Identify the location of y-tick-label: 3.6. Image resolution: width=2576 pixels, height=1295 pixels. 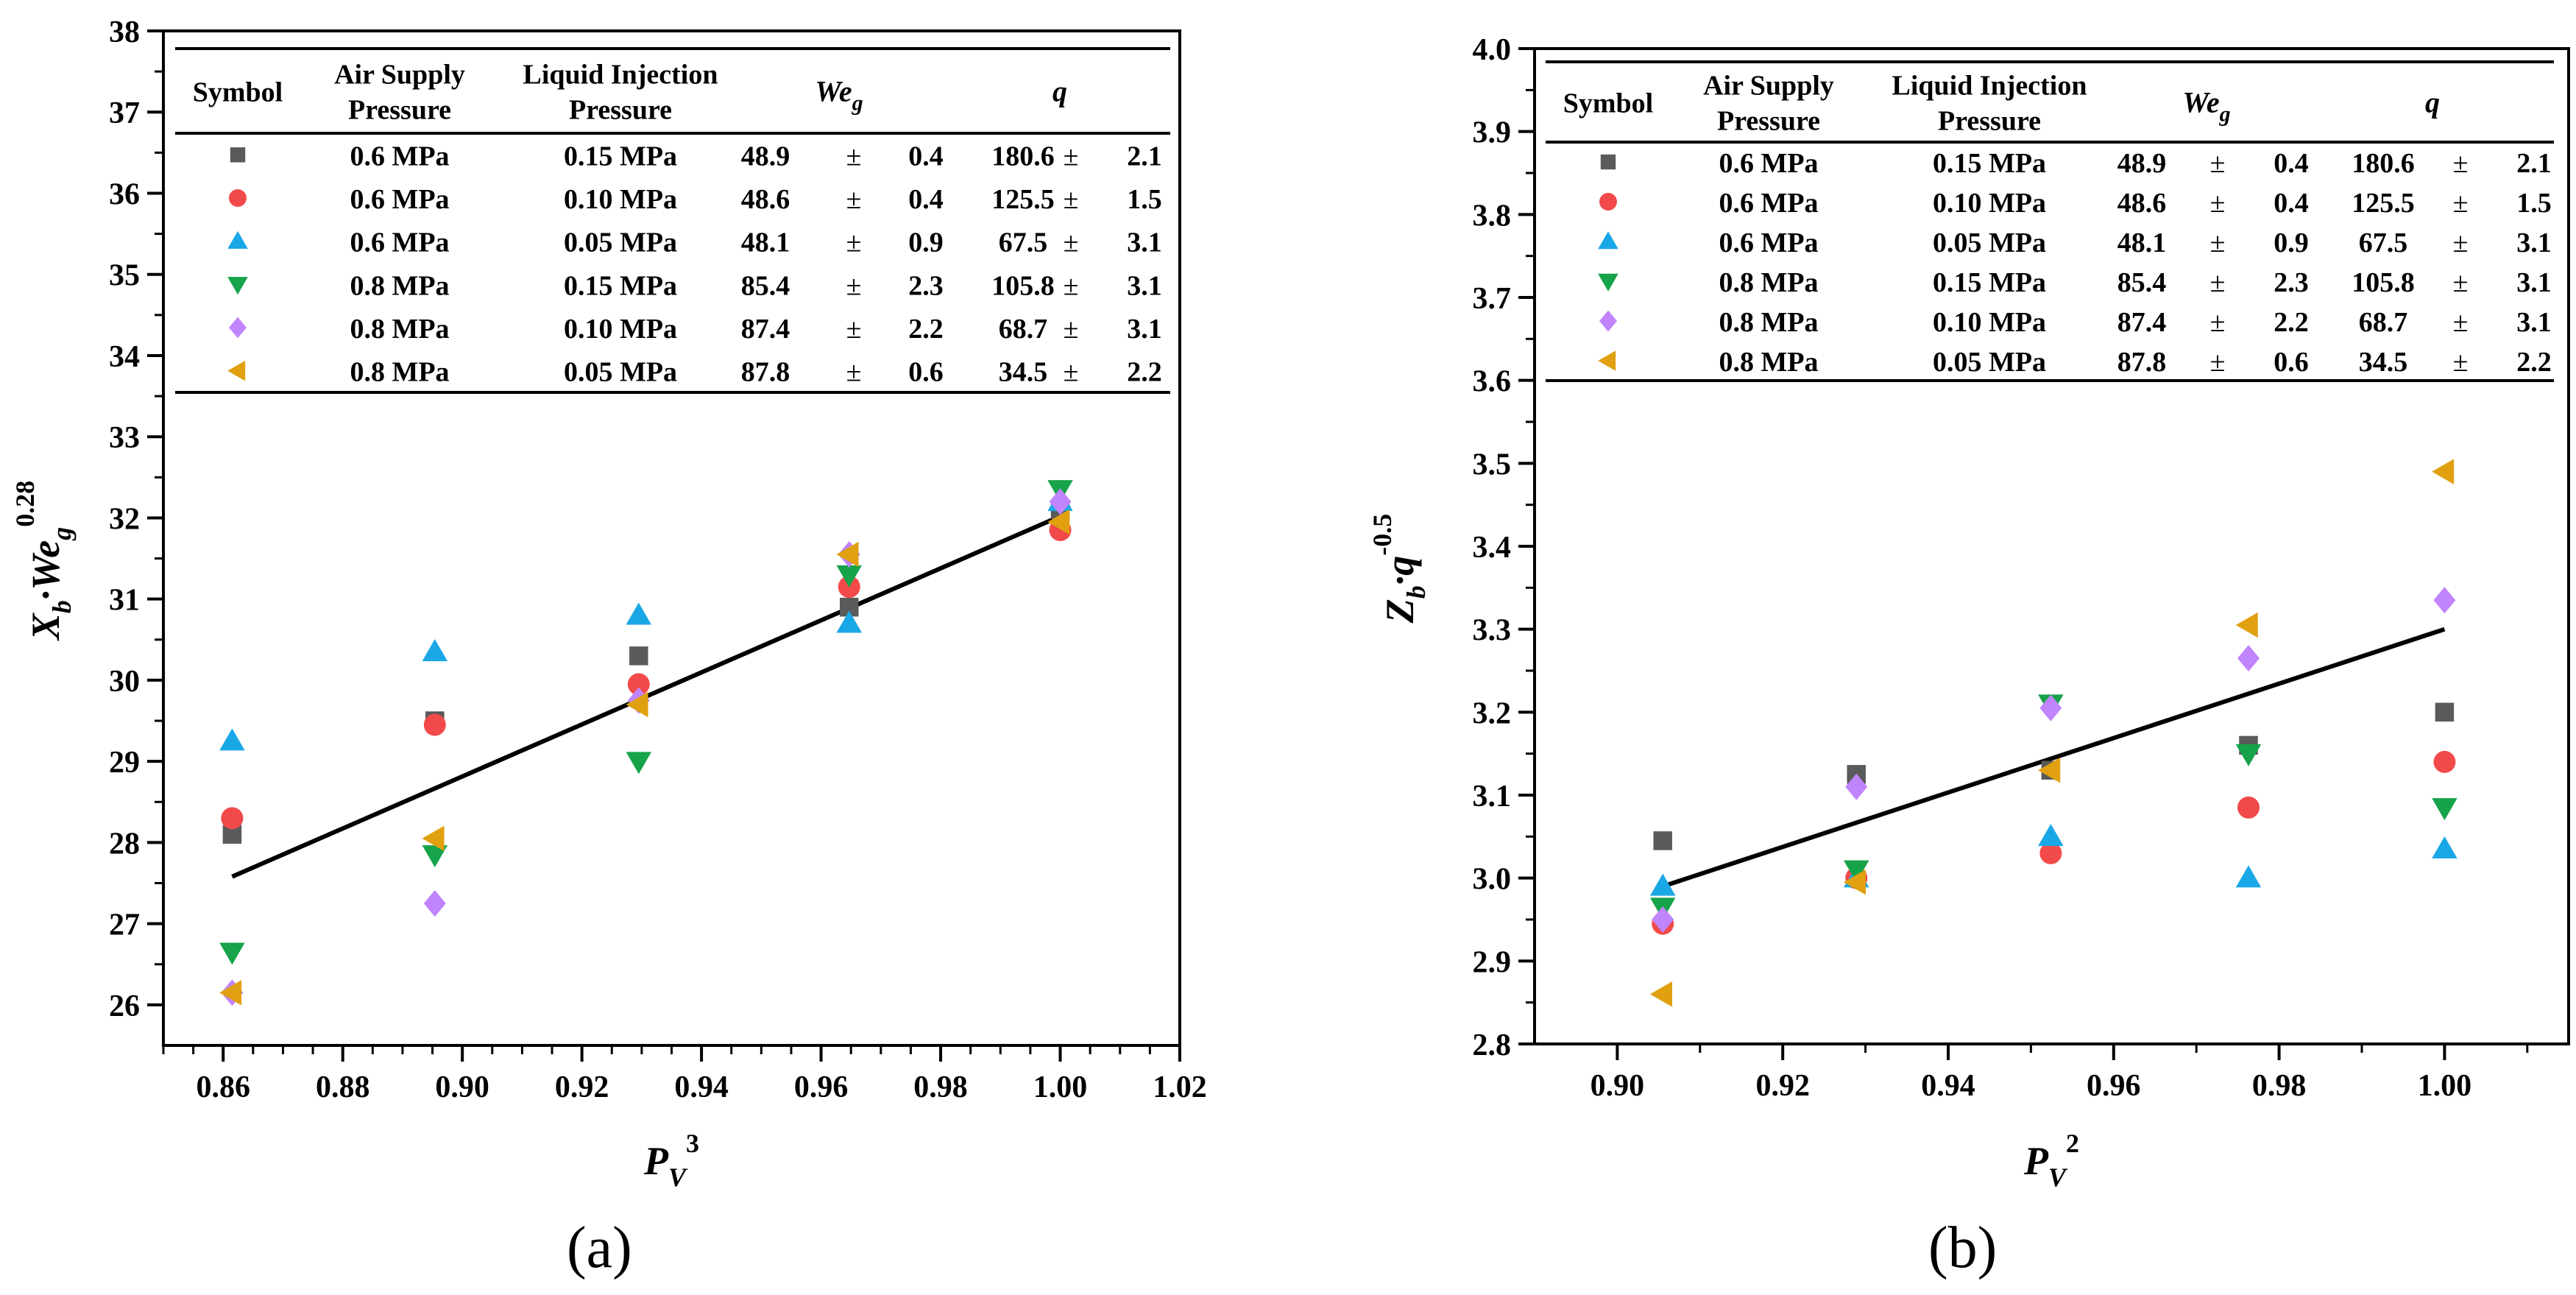
(1492, 382).